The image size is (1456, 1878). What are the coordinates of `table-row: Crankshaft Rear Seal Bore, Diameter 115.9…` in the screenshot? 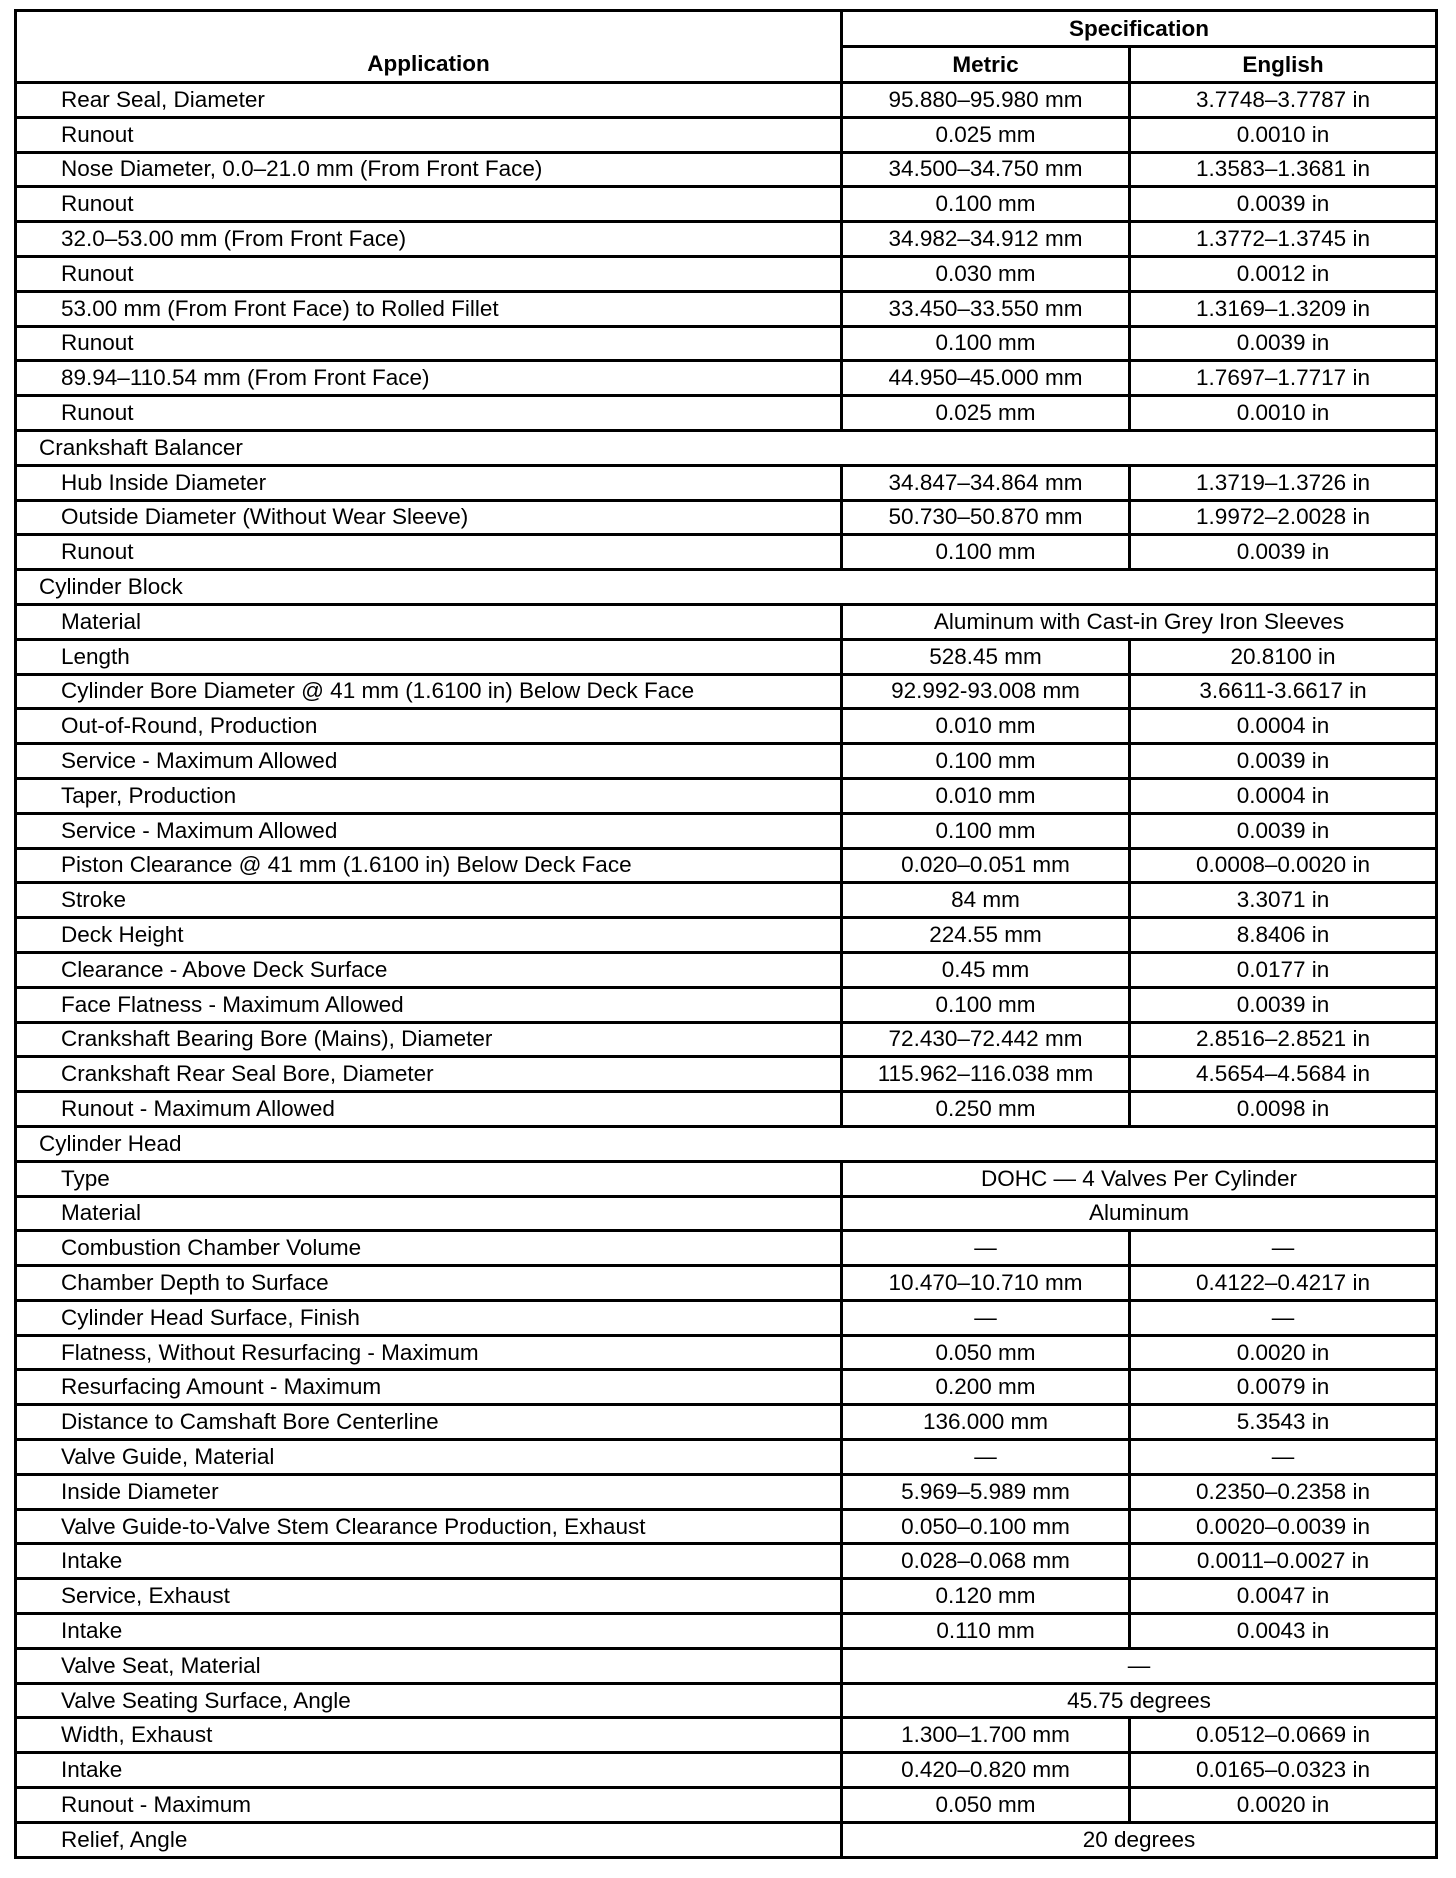 It's located at (726, 1074).